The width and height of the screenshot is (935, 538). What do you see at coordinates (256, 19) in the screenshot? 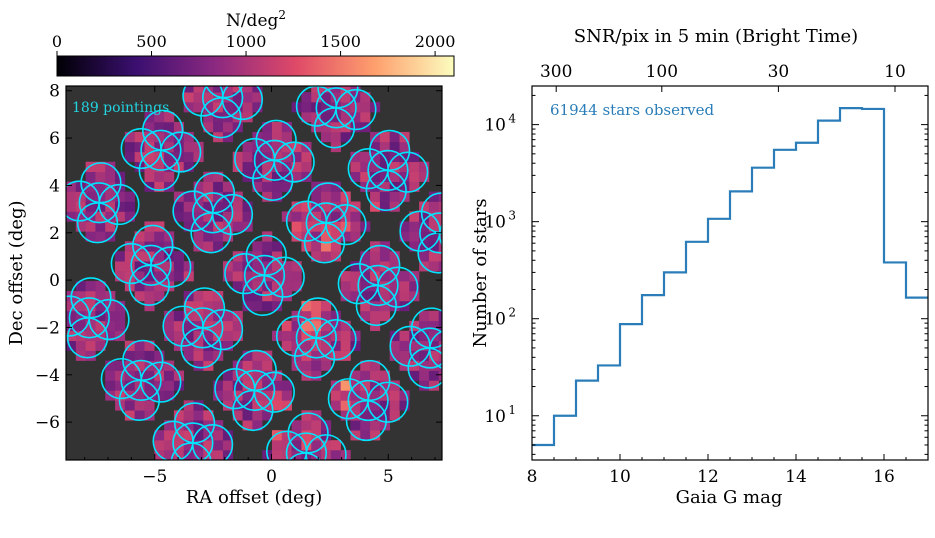
I see `colorbar-label: N/deg2` at bounding box center [256, 19].